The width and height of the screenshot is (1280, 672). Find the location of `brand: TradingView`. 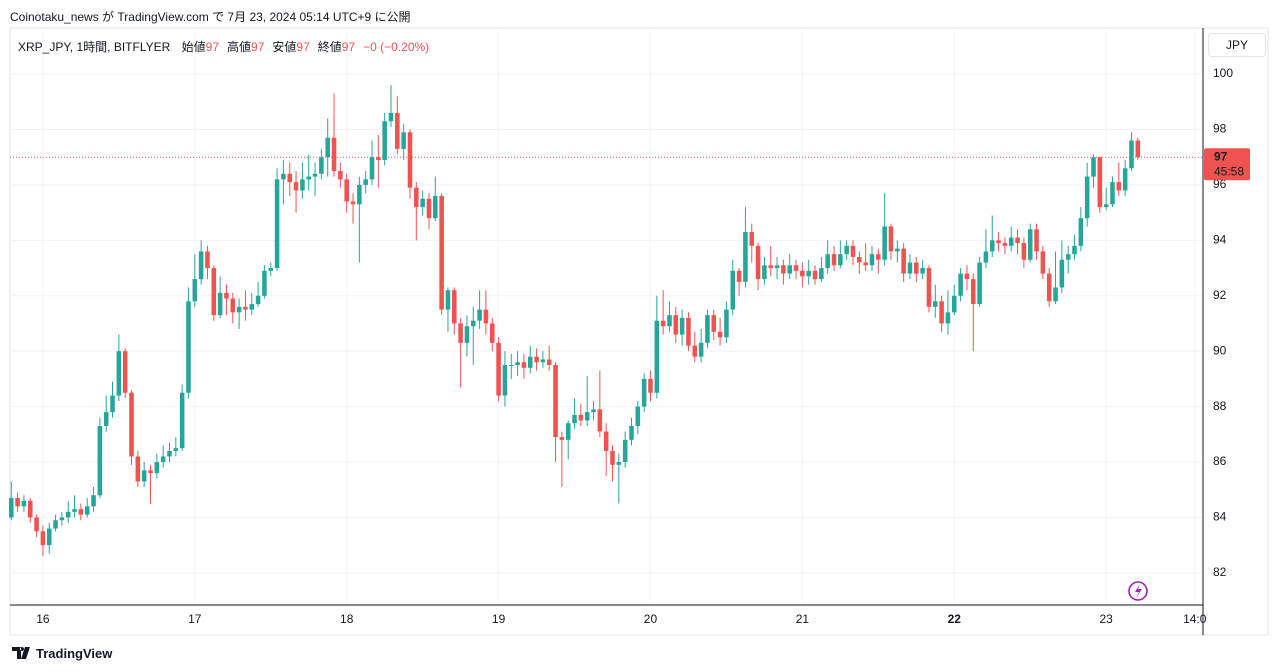

brand: TradingView is located at coordinates (74, 653).